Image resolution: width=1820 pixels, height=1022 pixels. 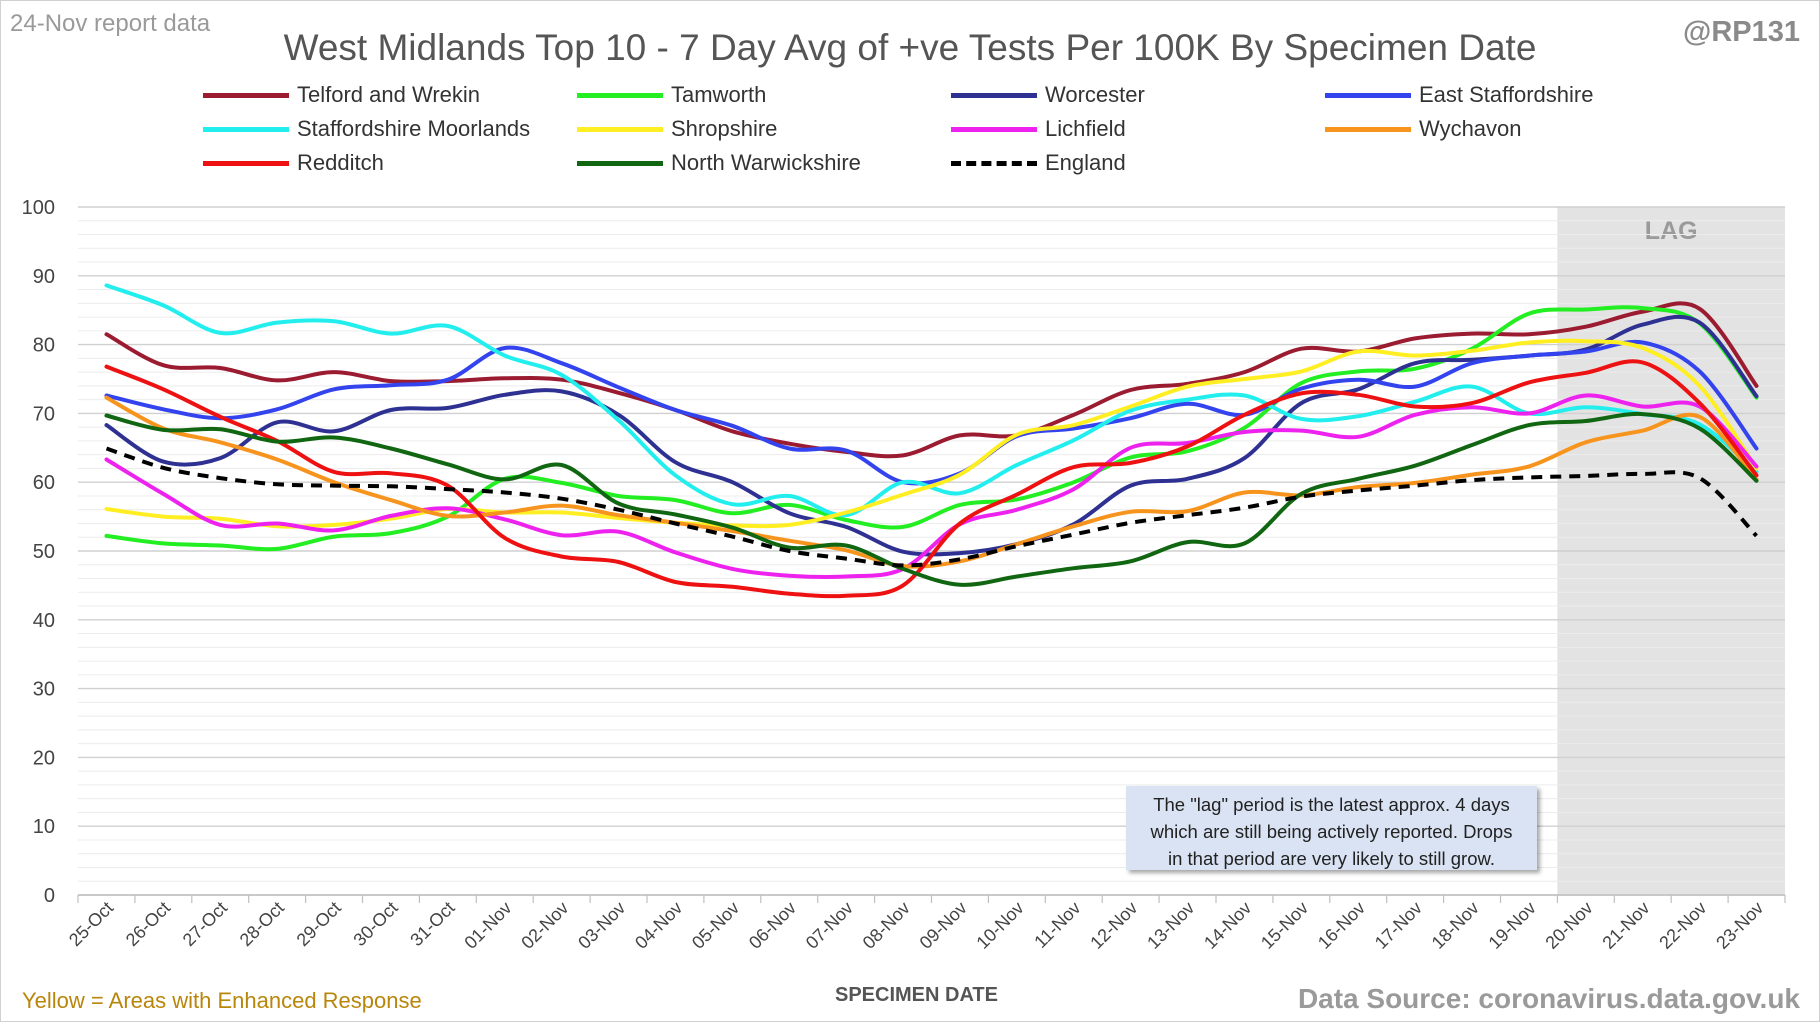 I want to click on y-tick-label: 80, so click(x=44, y=346).